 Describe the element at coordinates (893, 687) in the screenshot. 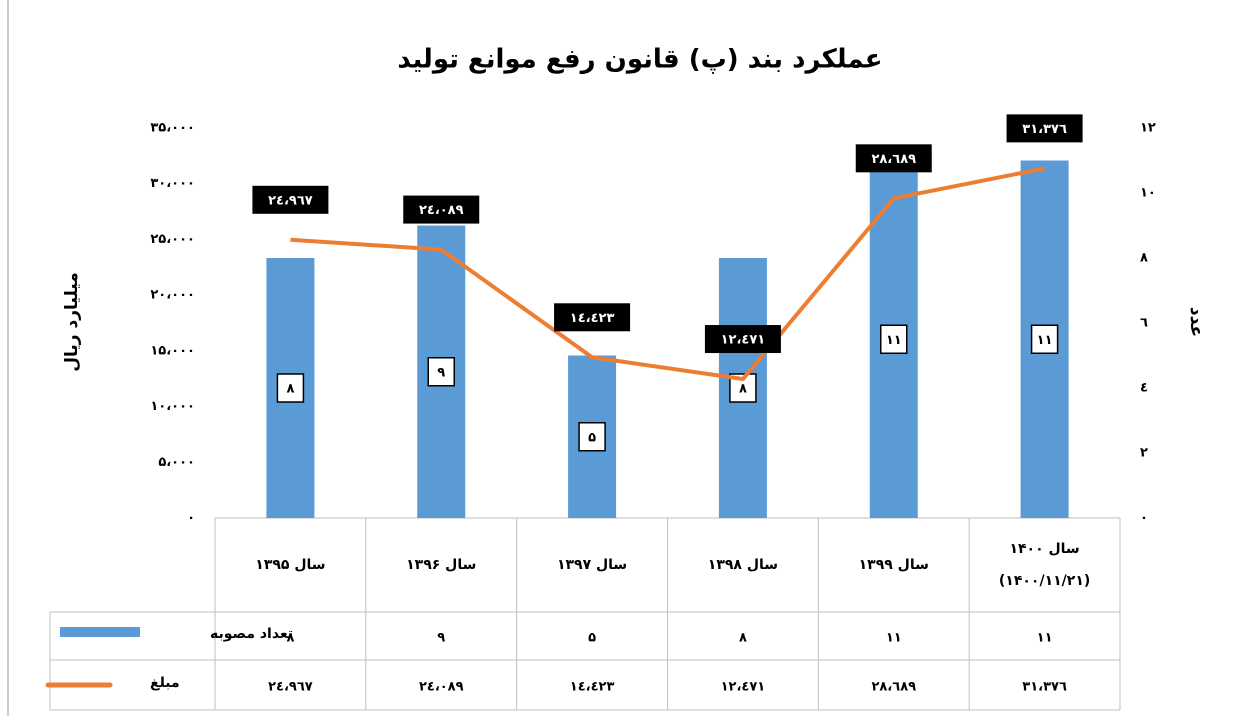

I see `table-value: ۲۸،٦۸۹` at that location.